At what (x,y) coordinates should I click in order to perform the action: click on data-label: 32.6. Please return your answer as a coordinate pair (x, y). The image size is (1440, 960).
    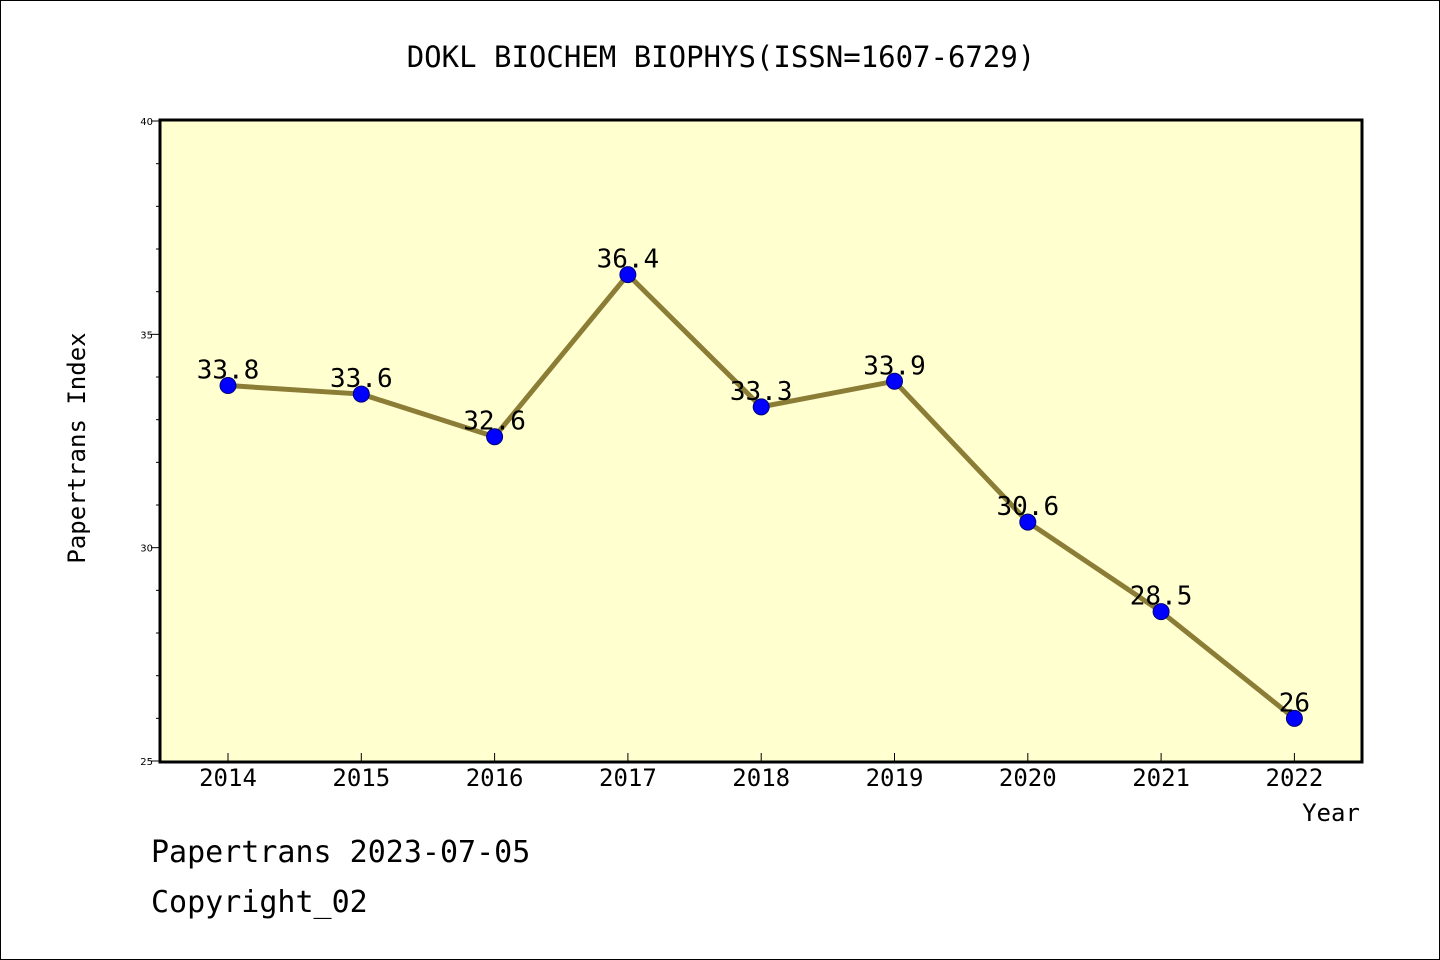
    Looking at the image, I should click on (494, 422).